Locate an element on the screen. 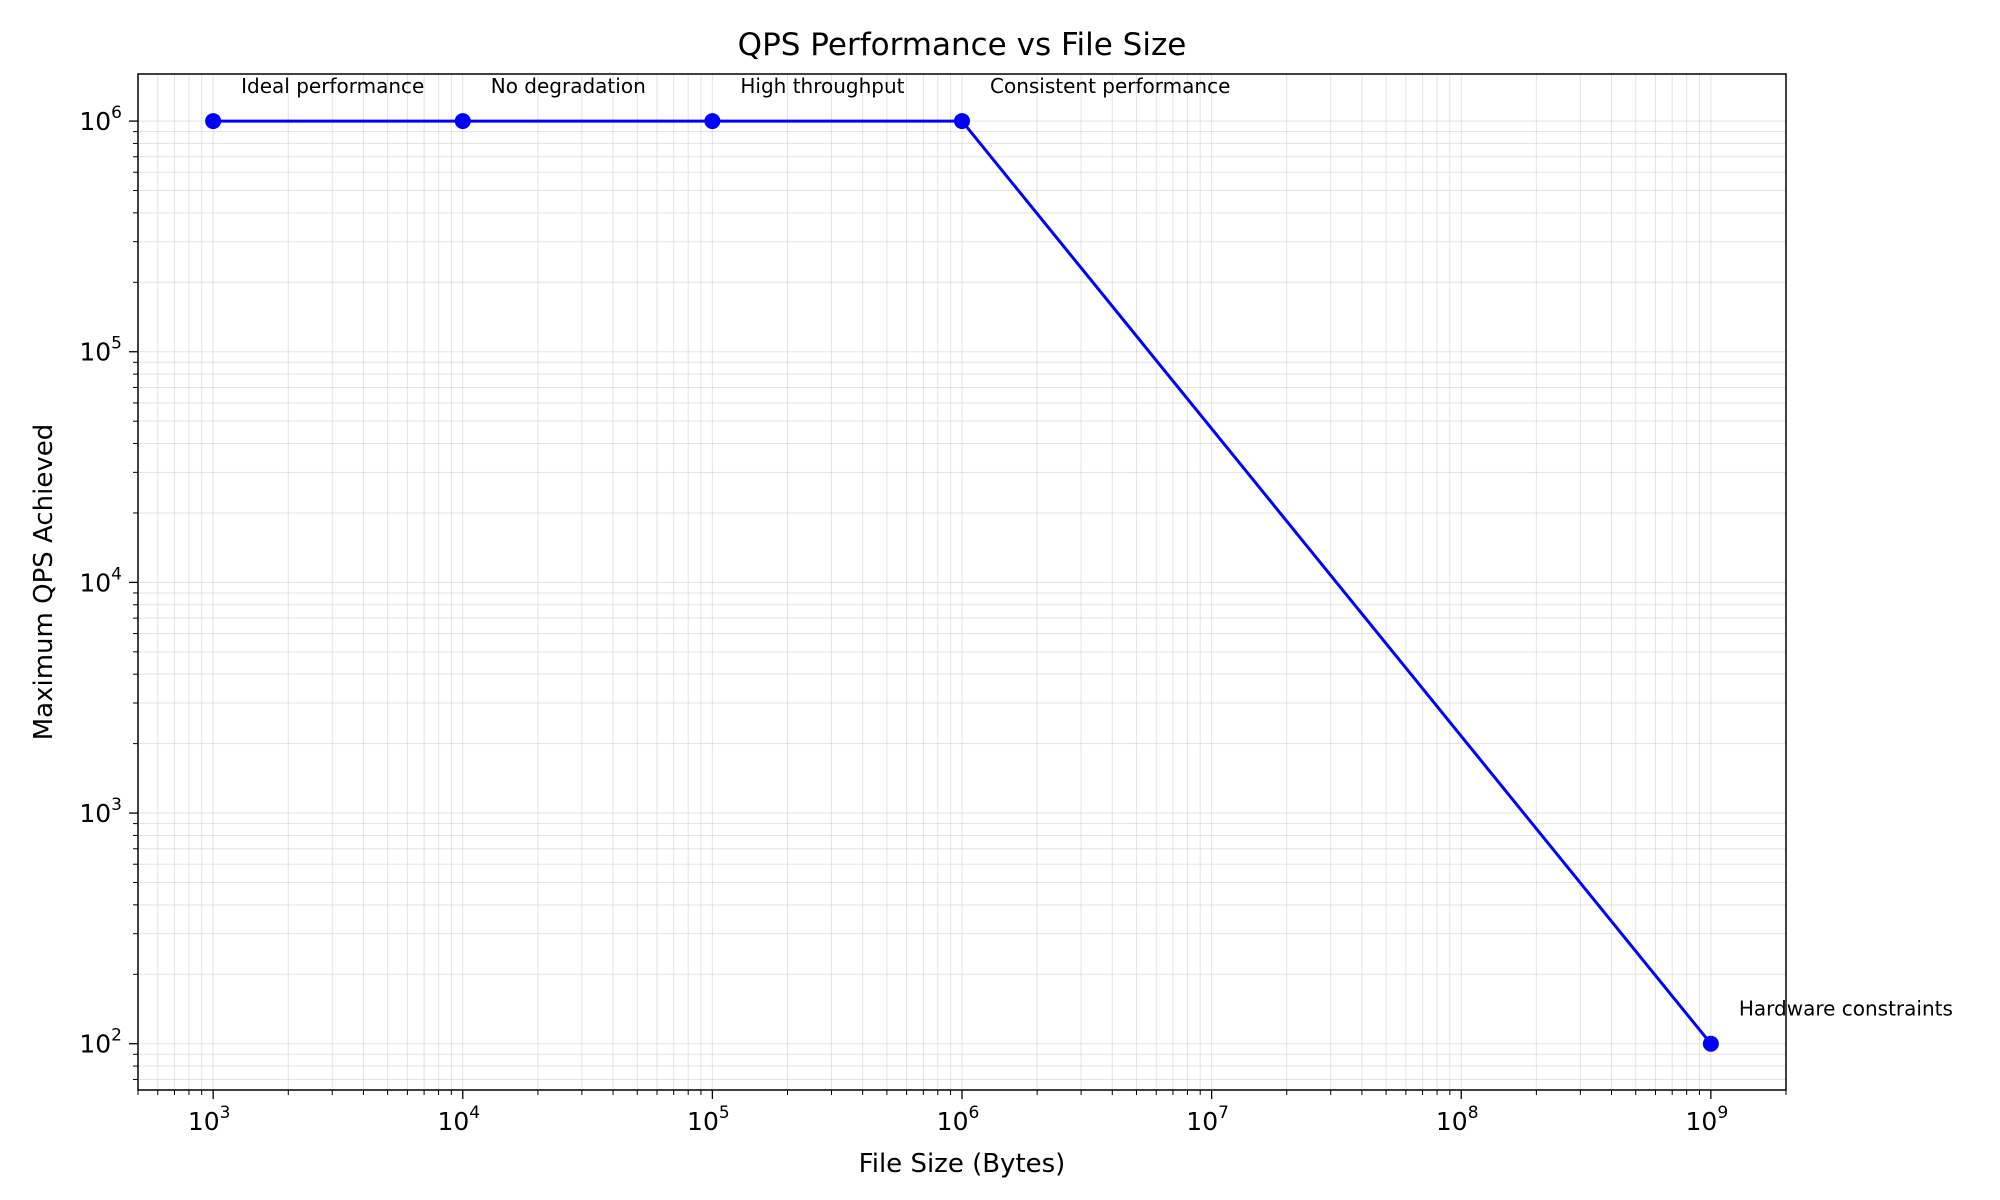 The image size is (2000, 1200). y-tick-label: 10⁶ is located at coordinates (100, 119).